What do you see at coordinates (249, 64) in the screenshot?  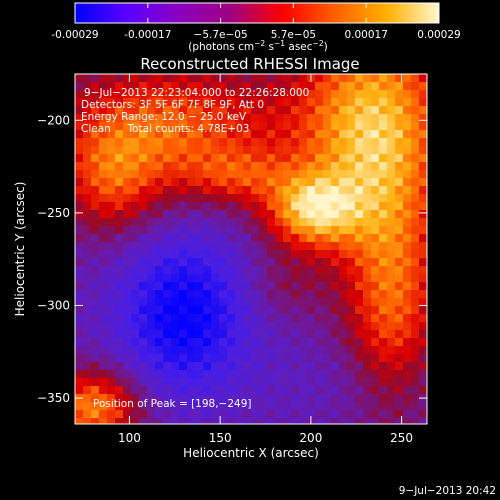 I see `chart-title: Reconstructed RHESSI Image` at bounding box center [249, 64].